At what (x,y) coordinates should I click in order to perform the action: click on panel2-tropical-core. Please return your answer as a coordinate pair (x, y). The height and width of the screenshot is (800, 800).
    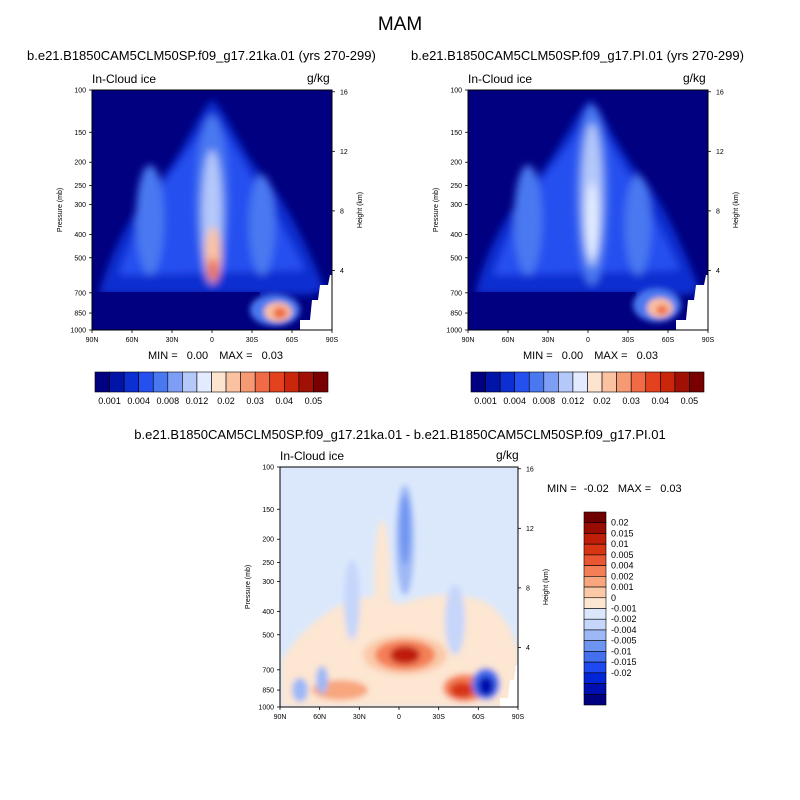
    Looking at the image, I should click on (592, 220).